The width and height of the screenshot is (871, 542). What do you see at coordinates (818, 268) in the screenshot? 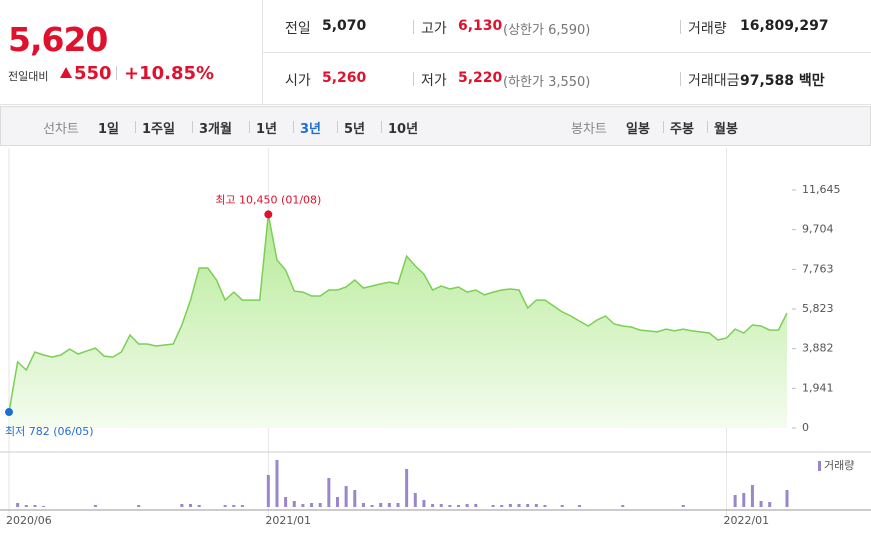
I see `y-tick-label: 7,763` at bounding box center [818, 268].